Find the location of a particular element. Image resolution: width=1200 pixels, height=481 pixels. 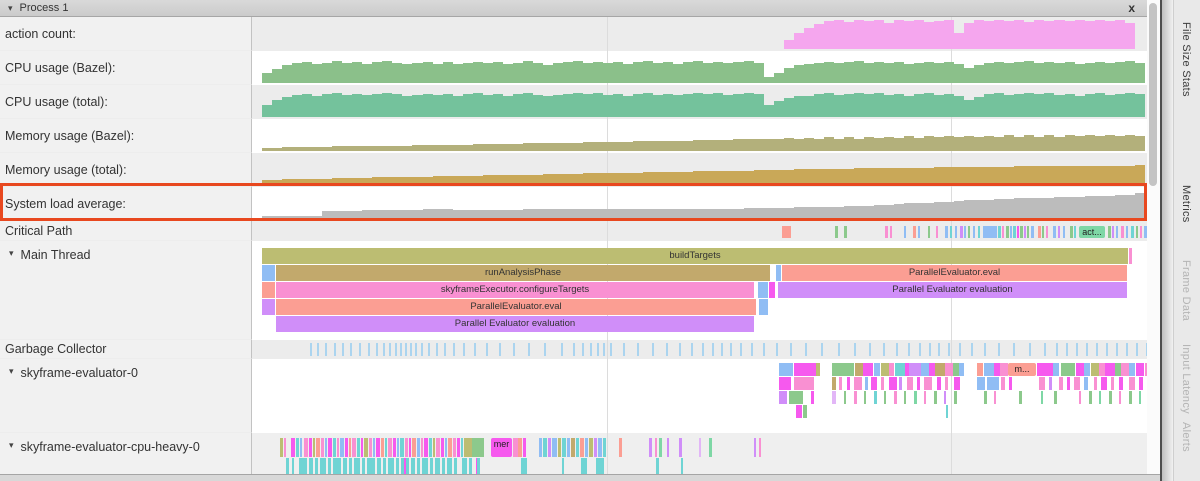

counter-label: action count: is located at coordinates (126, 34).